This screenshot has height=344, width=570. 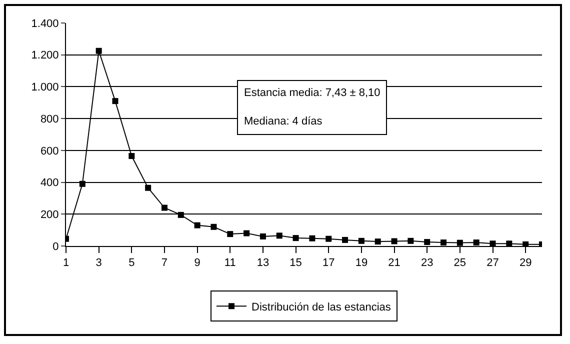 I want to click on x-tick-label: 15, so click(x=296, y=263).